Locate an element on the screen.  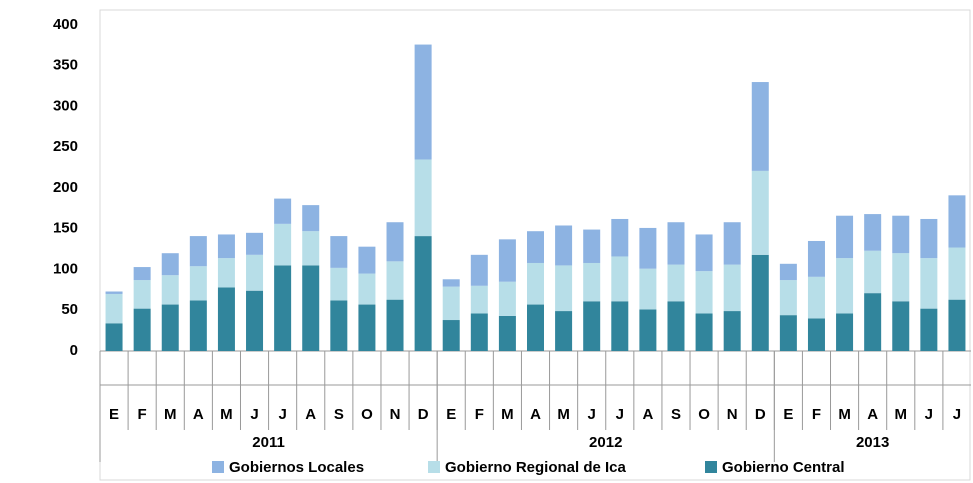
legend-label: Gobierno Central is located at coordinates (783, 467).